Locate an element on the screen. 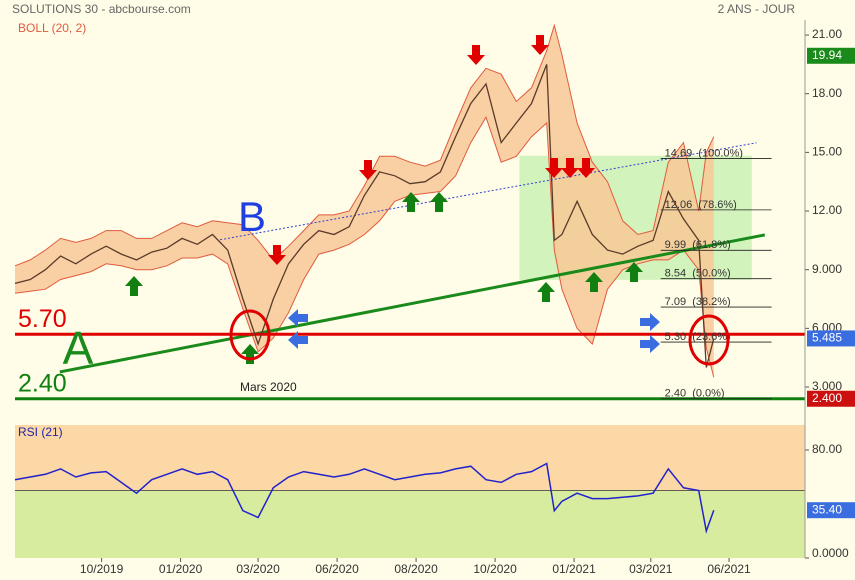 This screenshot has width=855, height=580. y-tick-label: 9.000 is located at coordinates (827, 269).